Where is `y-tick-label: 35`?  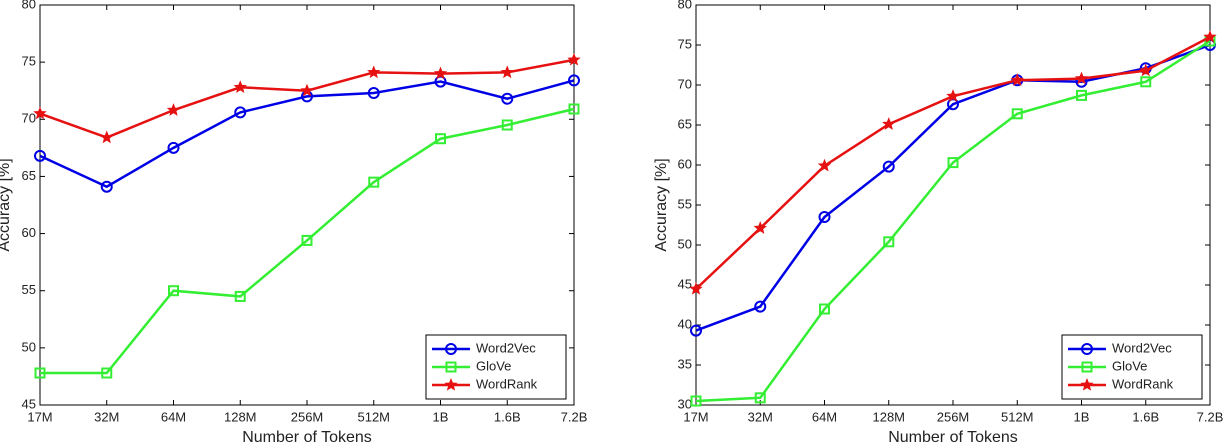
y-tick-label: 35 is located at coordinates (685, 363).